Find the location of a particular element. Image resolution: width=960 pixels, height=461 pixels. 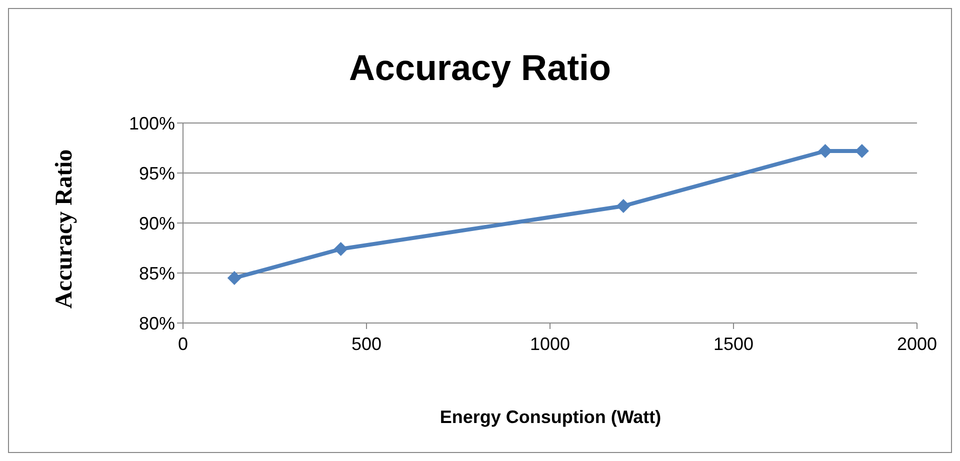

x-tick-label: 2000 is located at coordinates (917, 344).